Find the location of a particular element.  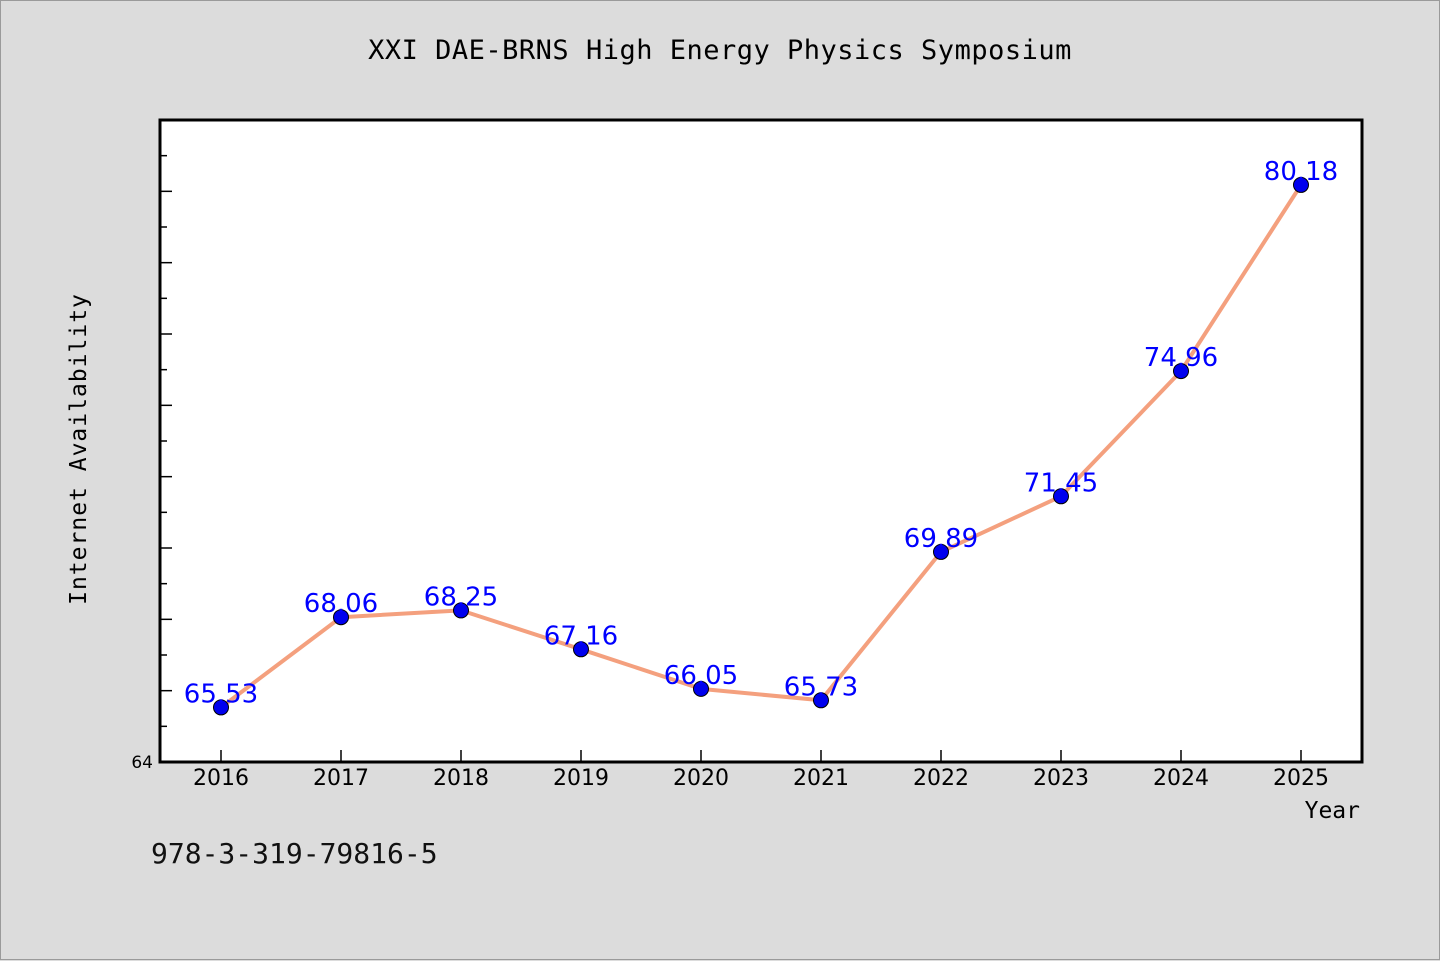

data-label: 67.16 is located at coordinates (581, 636).